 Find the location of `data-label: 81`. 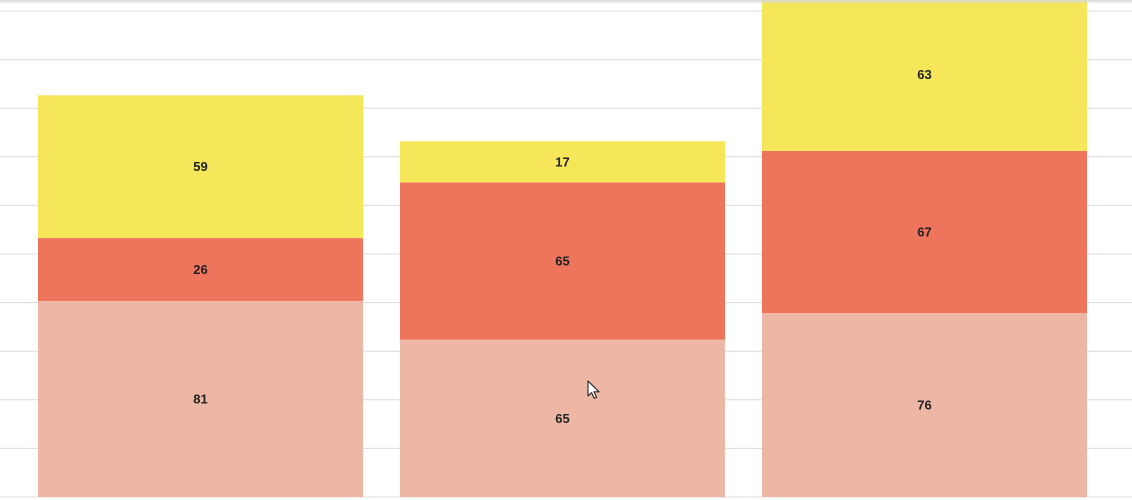

data-label: 81 is located at coordinates (200, 398).